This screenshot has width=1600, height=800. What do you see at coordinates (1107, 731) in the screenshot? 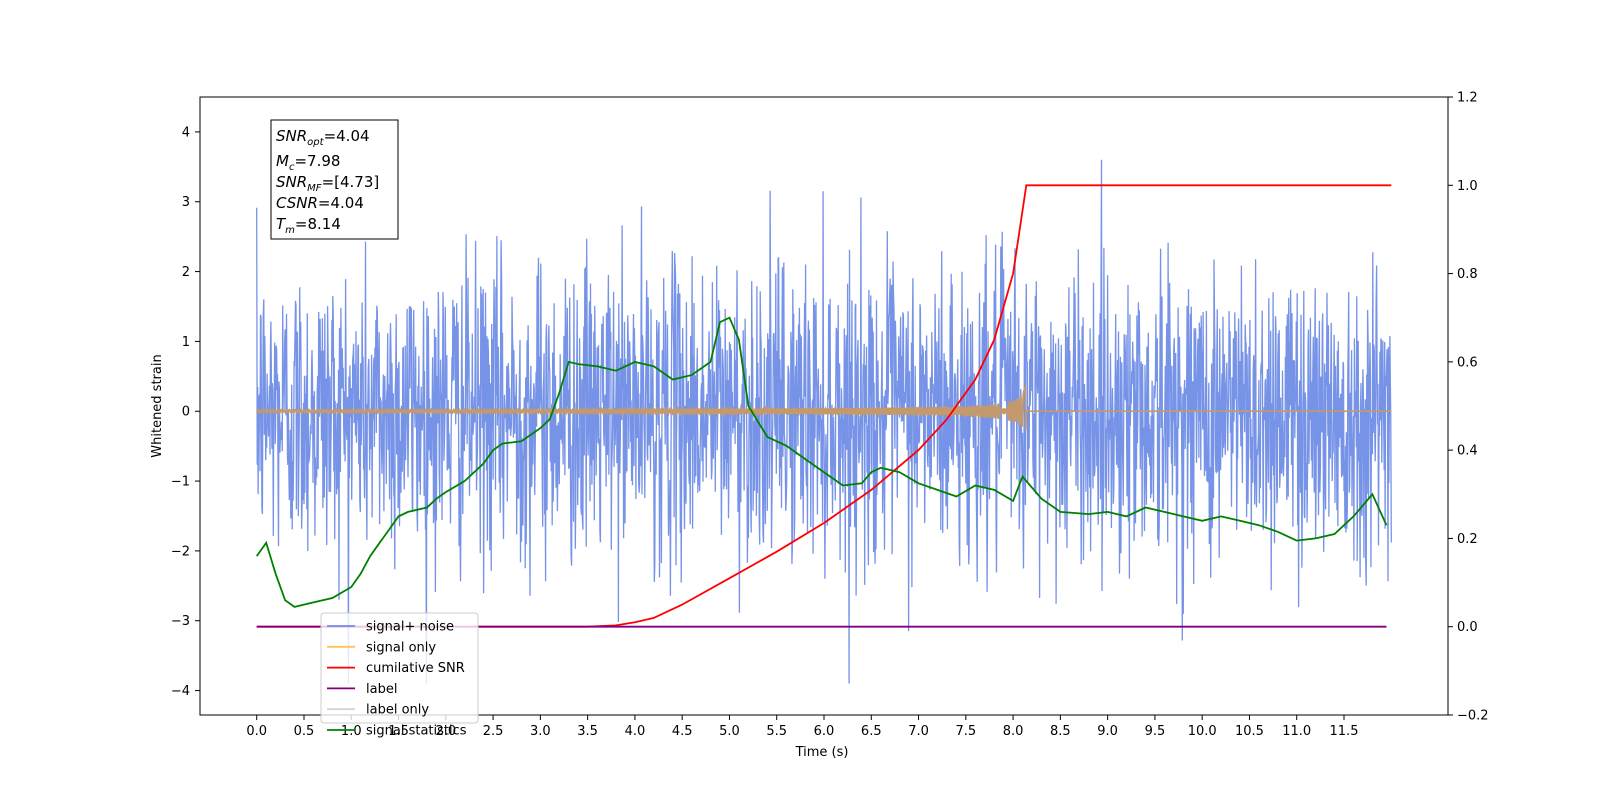
I see `x-tick-label: 9.0` at bounding box center [1107, 731].